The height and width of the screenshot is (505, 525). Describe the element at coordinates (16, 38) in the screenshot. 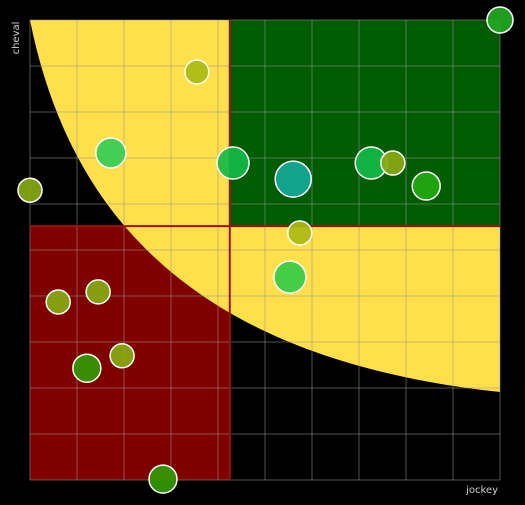

I see `y-axis-label: cheval` at that location.